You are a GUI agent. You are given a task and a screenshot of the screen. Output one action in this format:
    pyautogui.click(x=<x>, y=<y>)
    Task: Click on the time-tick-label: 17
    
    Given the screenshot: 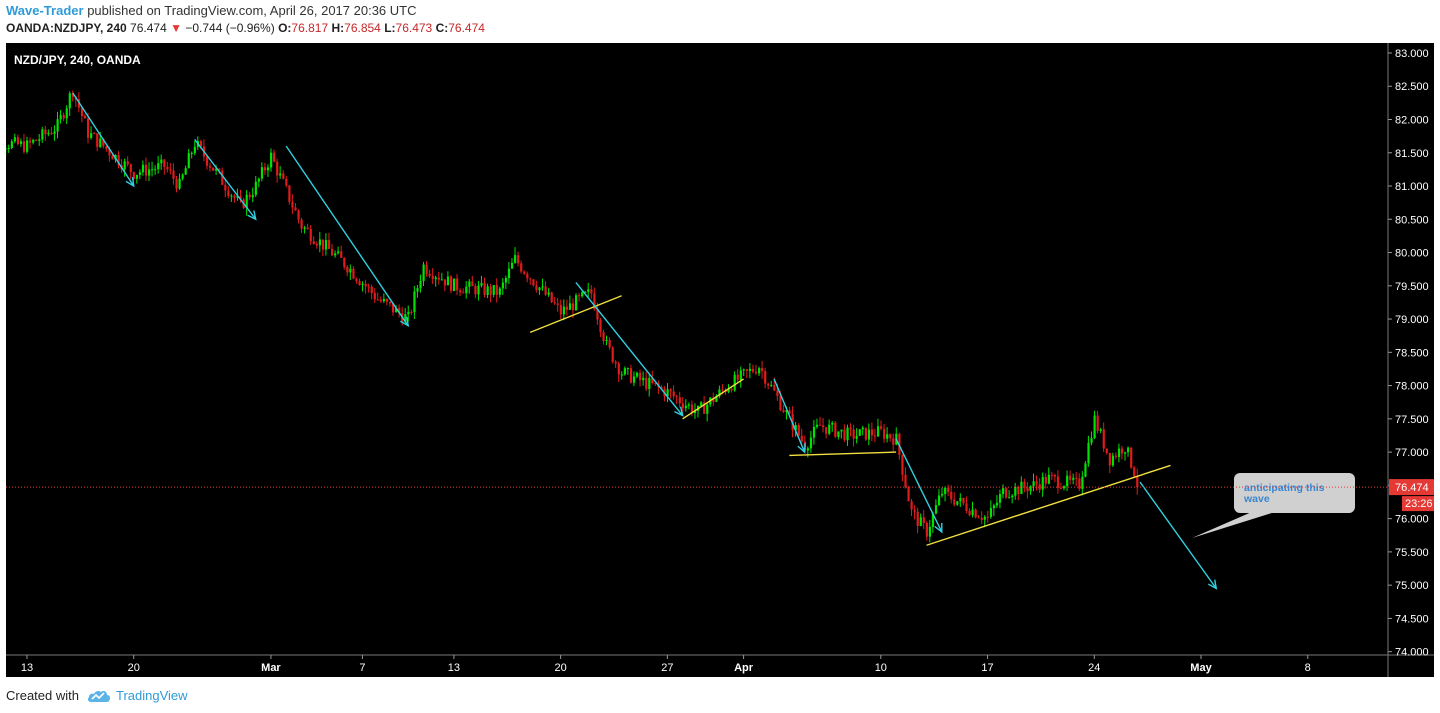 What is the action you would take?
    pyautogui.click(x=987, y=668)
    